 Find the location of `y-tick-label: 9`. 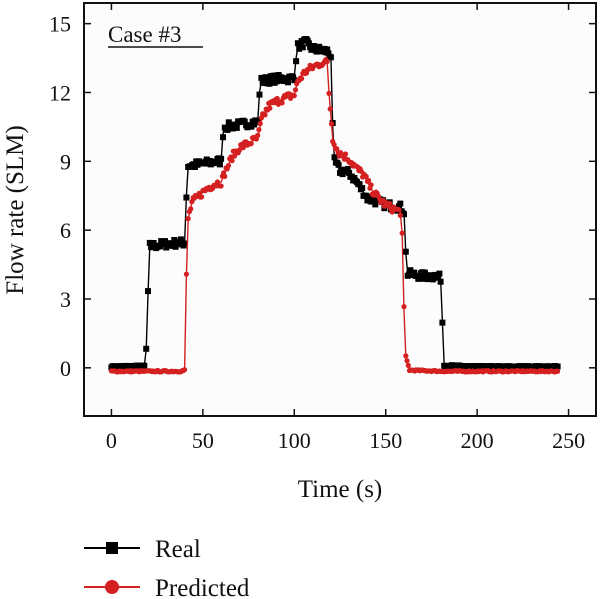

y-tick-label: 9 is located at coordinates (65, 161).